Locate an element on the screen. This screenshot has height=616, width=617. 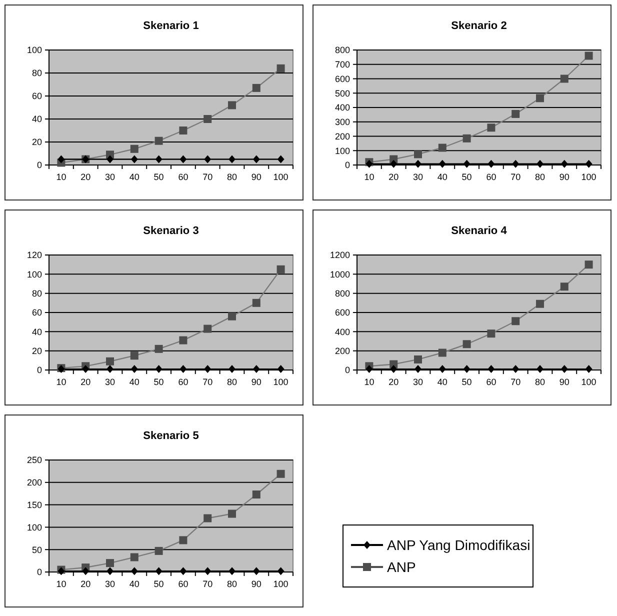
y-tick-label: 150 is located at coordinates (34, 505).